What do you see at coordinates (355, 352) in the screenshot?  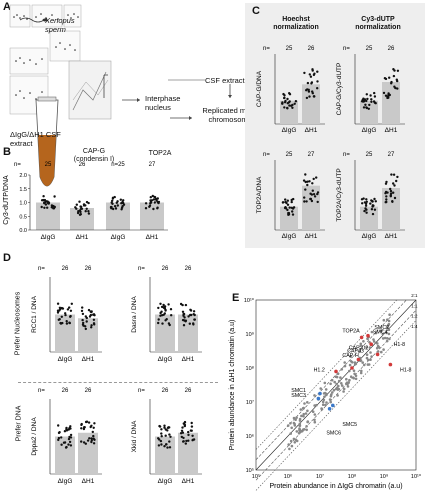 I see `panel-e-annotation: CAP-G` at bounding box center [355, 352].